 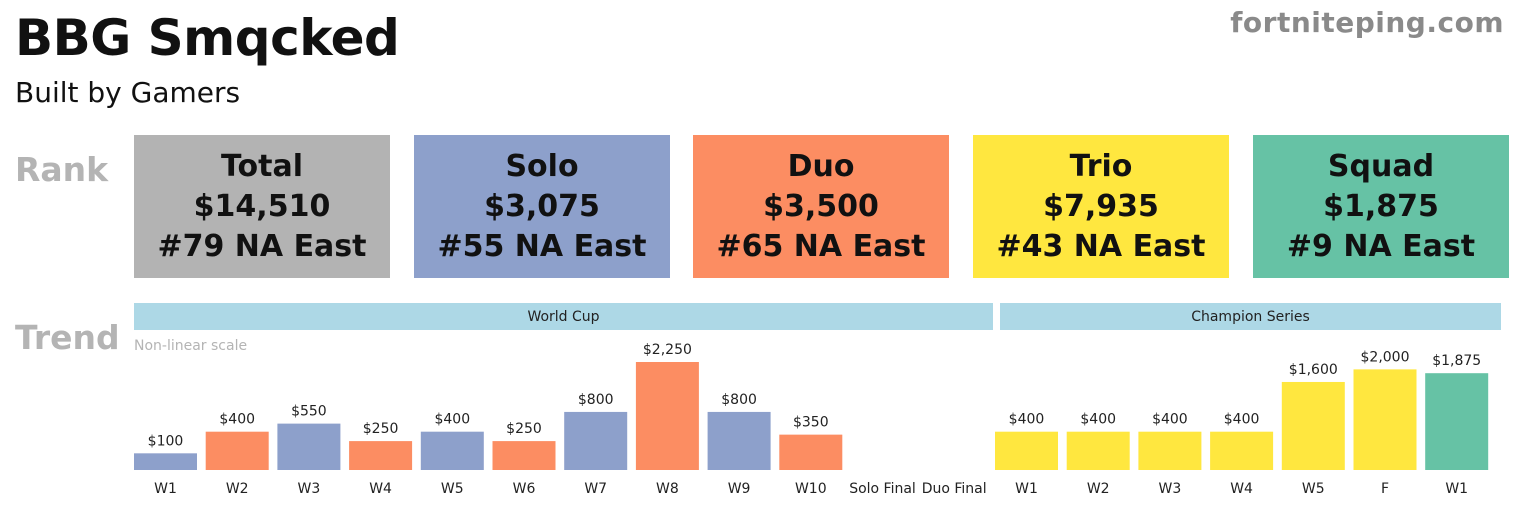 What do you see at coordinates (739, 489) in the screenshot?
I see `x-tick-label: W9` at bounding box center [739, 489].